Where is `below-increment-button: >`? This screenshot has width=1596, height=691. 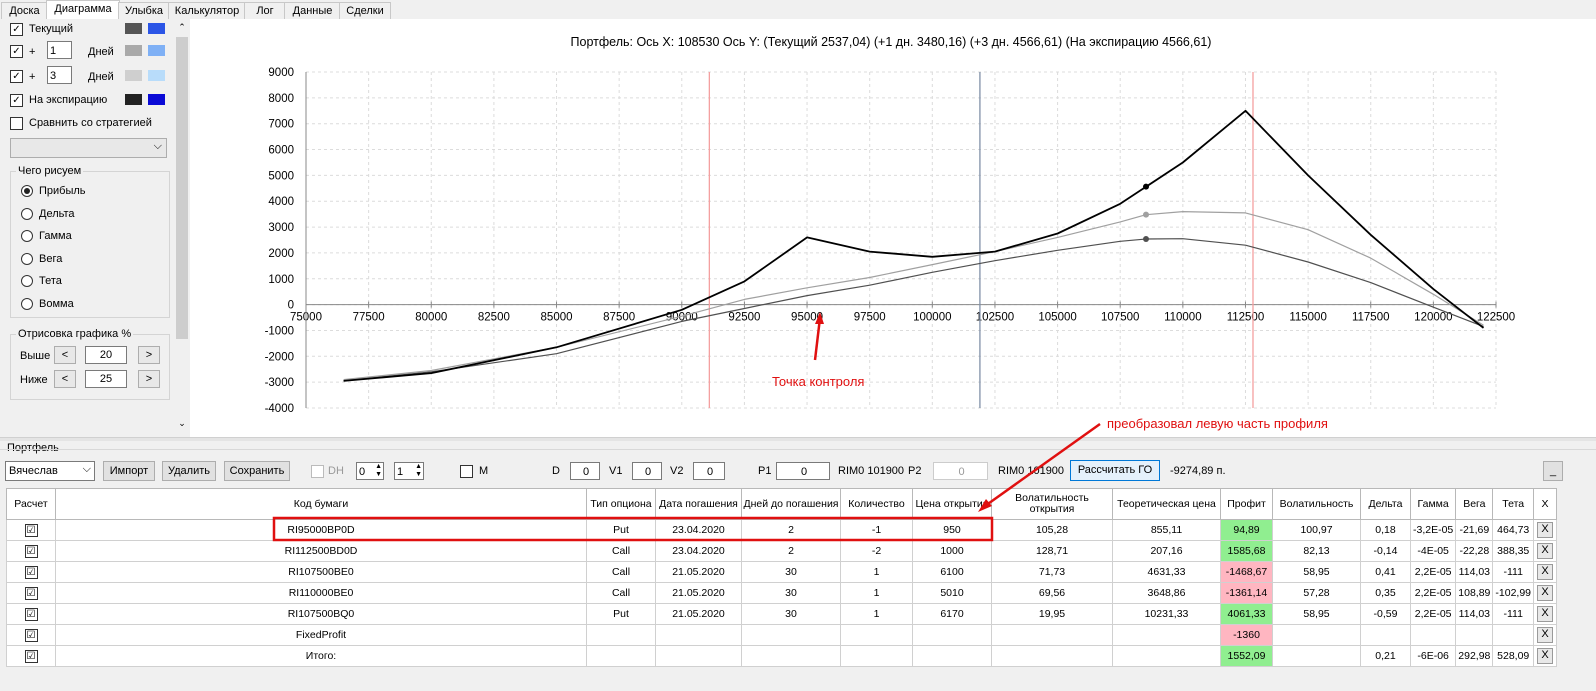 below-increment-button: > is located at coordinates (149, 379).